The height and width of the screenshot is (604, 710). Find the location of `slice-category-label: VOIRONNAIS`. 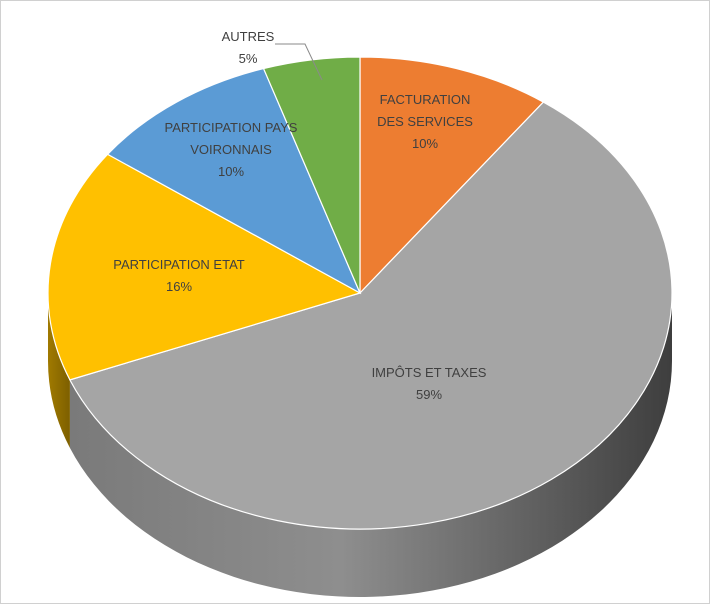

slice-category-label: VOIRONNAIS is located at coordinates (231, 149).